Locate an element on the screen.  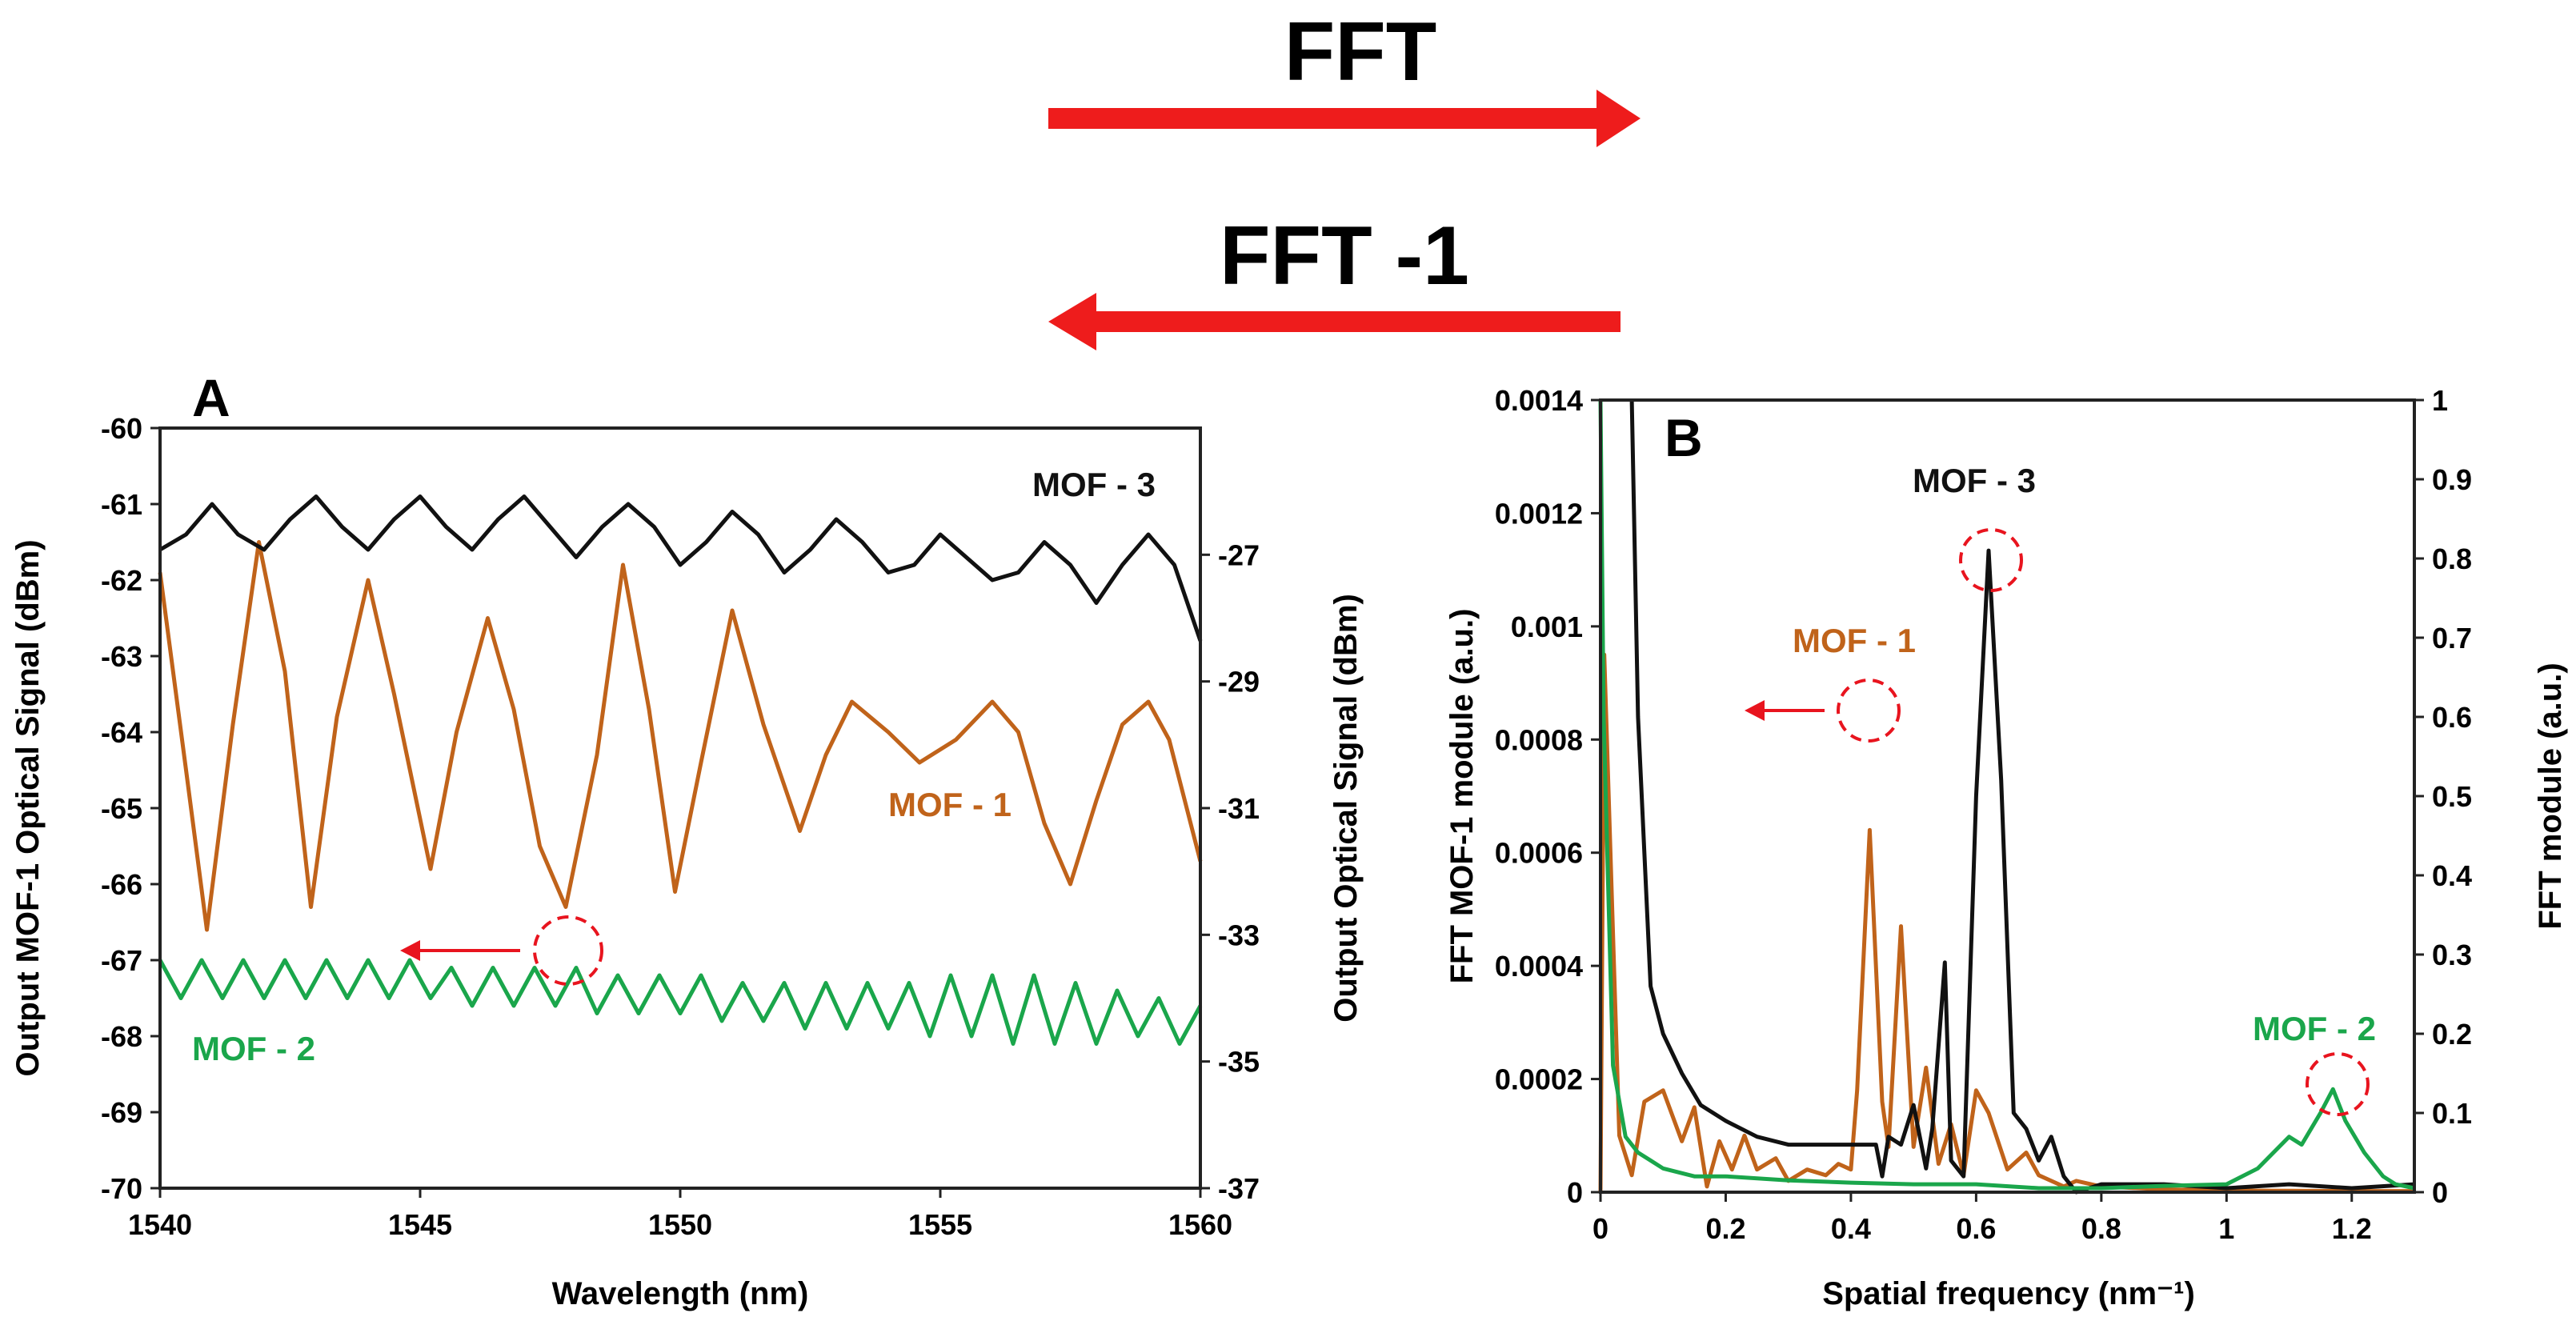
chart-a-ytick-label: -62 is located at coordinates (121, 580).